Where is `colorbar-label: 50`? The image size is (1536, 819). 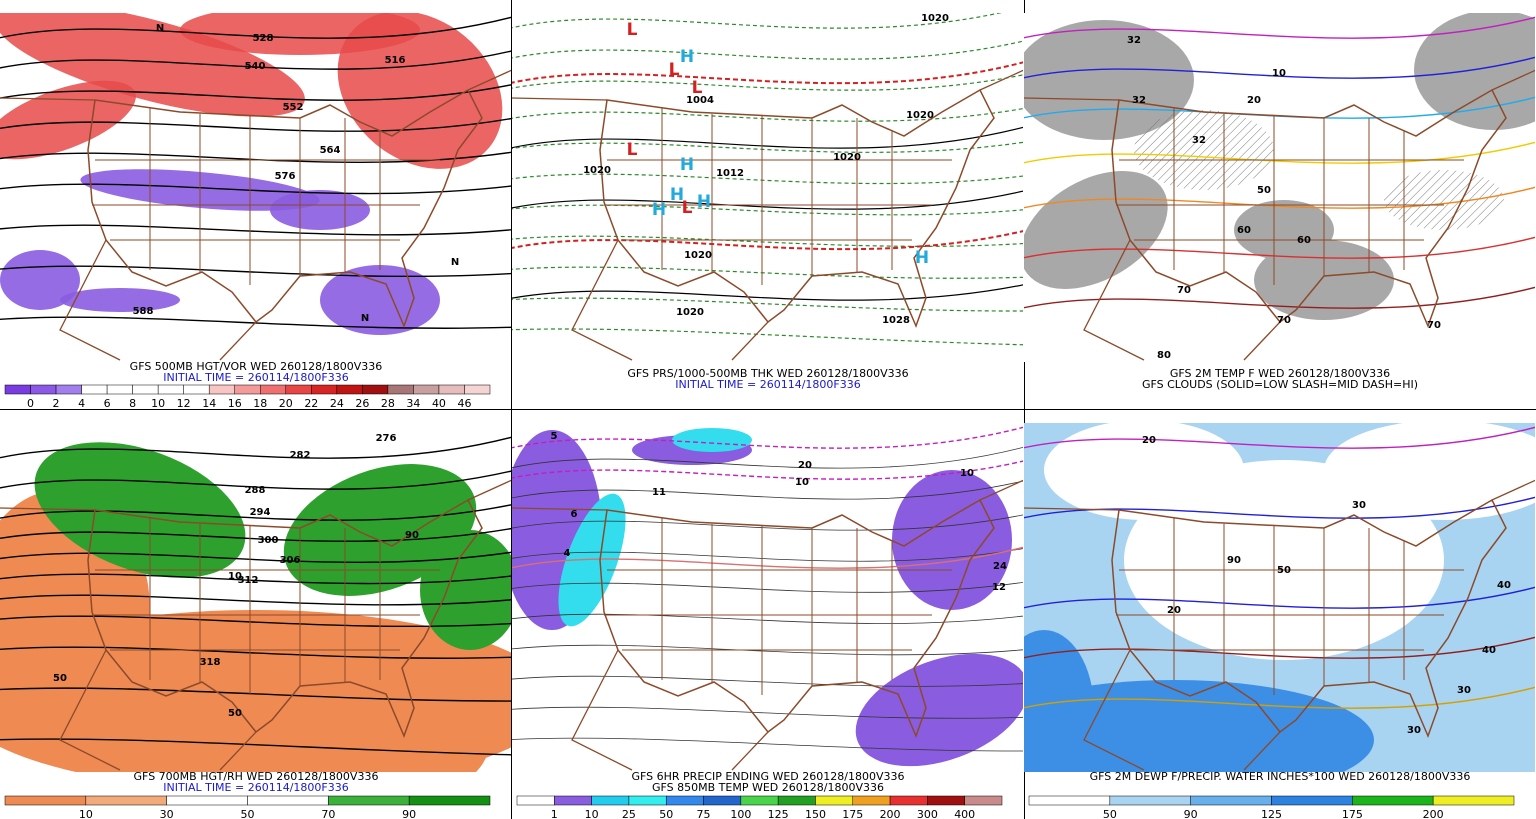
colorbar-label: 50 is located at coordinates (666, 813).